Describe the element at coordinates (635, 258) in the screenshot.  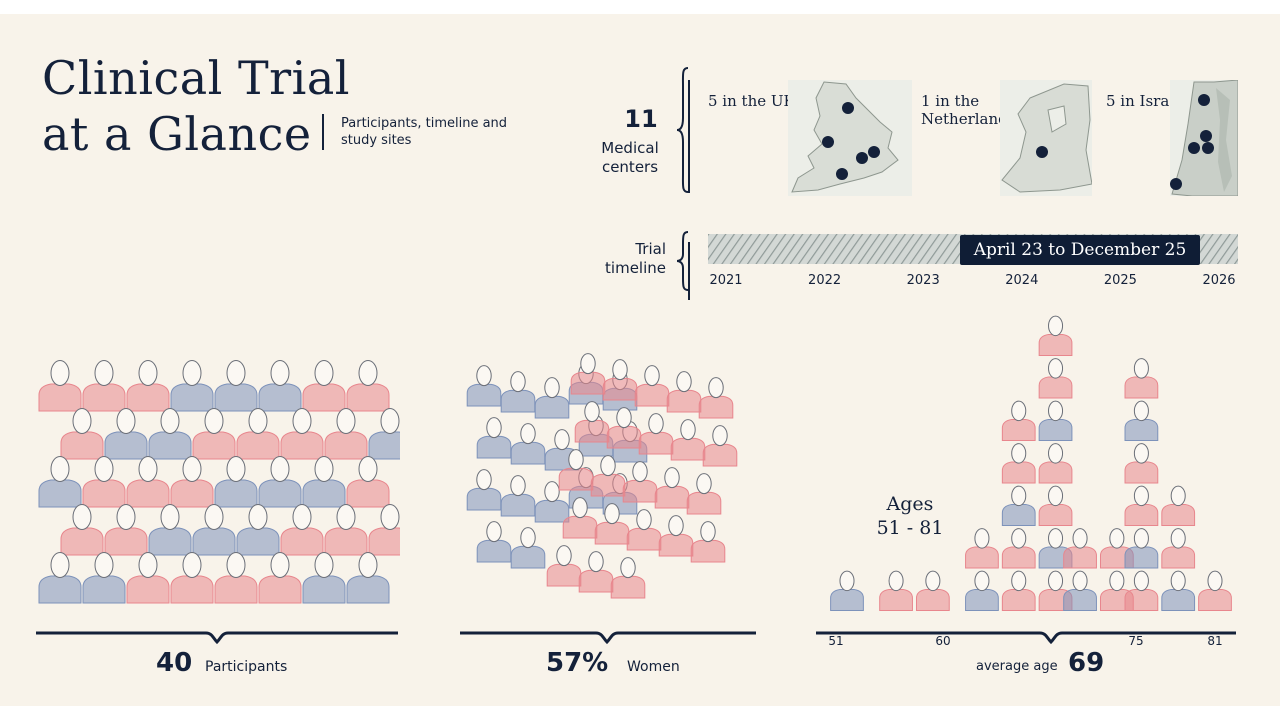
I see `timeline-label: Trial timeline` at that location.